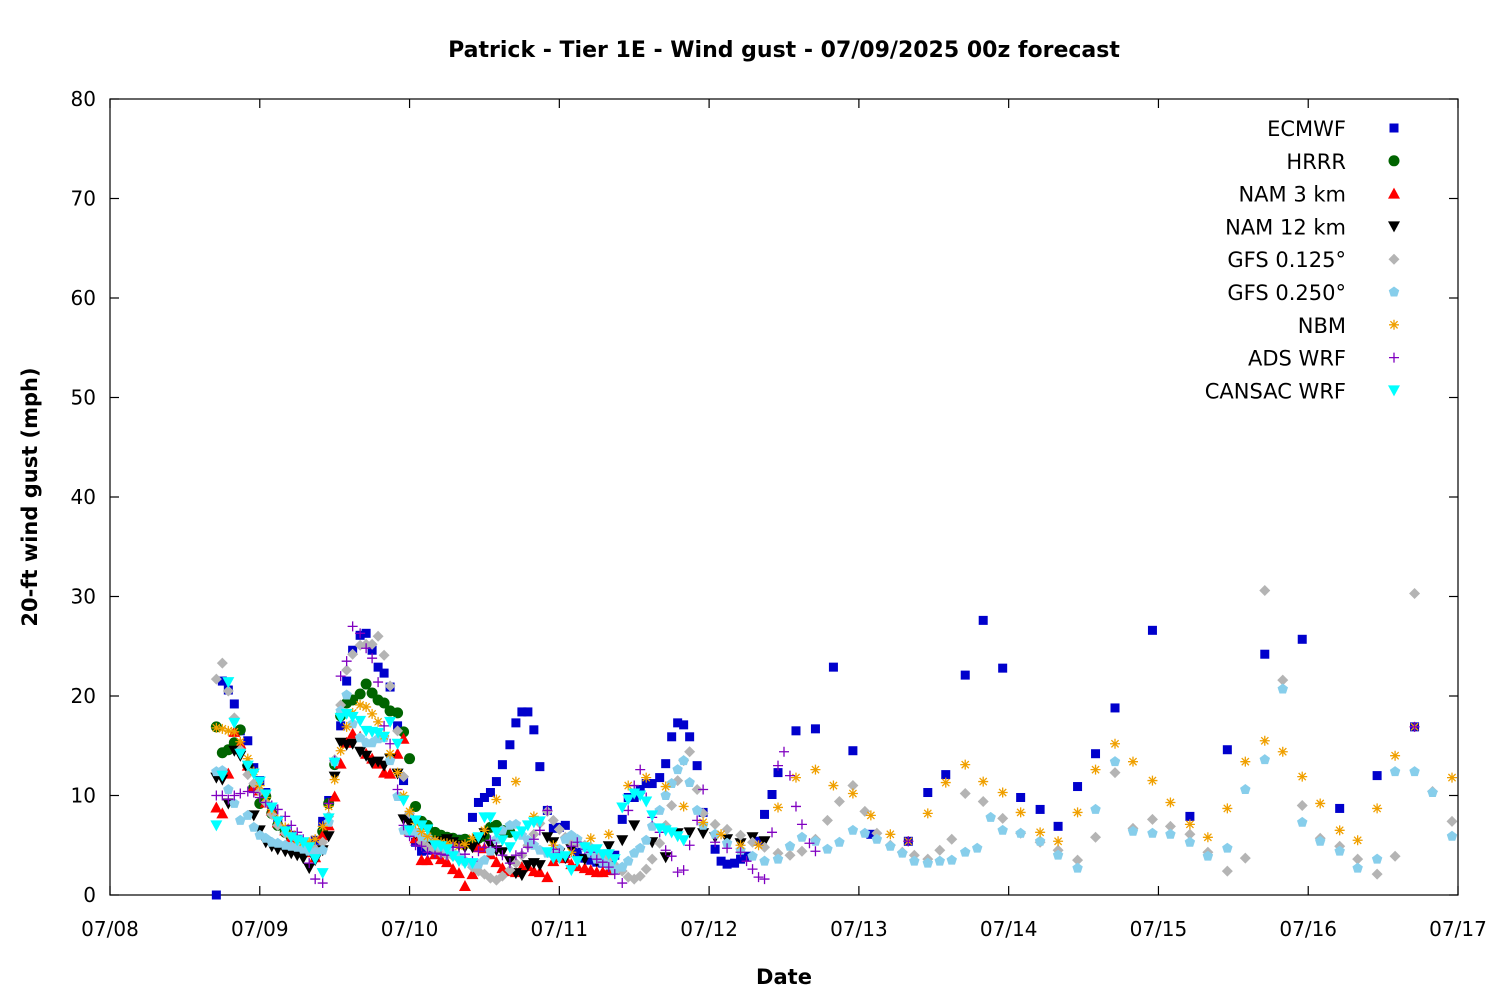 This screenshot has width=1500, height=1000. I want to click on legend-label: HRRR, so click(1316, 162).